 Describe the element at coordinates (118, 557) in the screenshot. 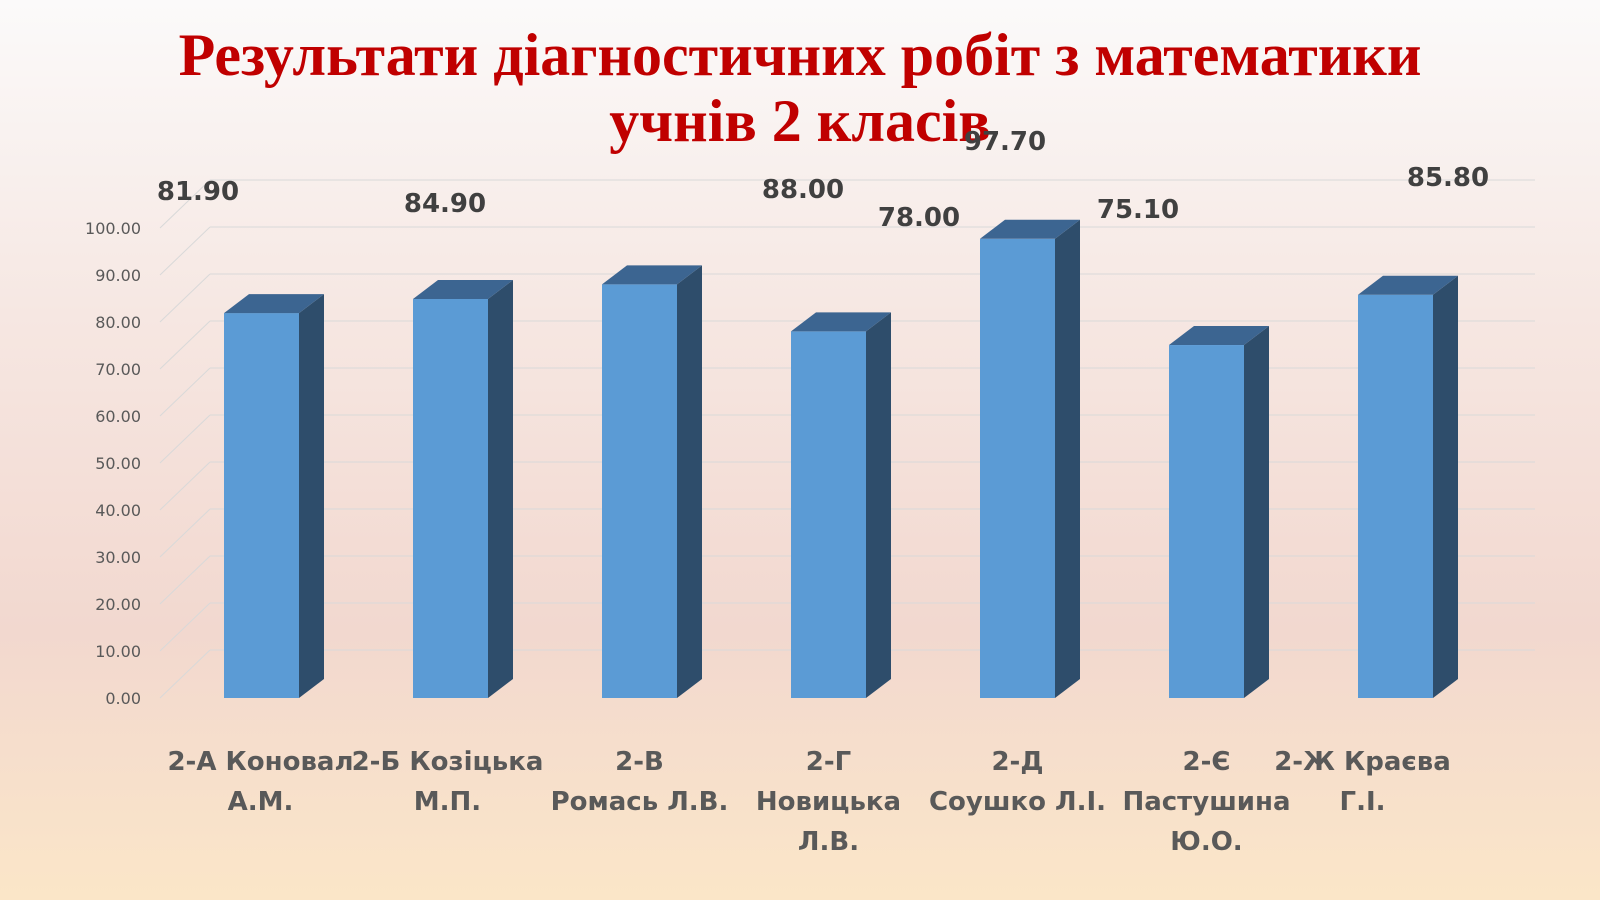

I see `y-tick-label: 30.00` at that location.